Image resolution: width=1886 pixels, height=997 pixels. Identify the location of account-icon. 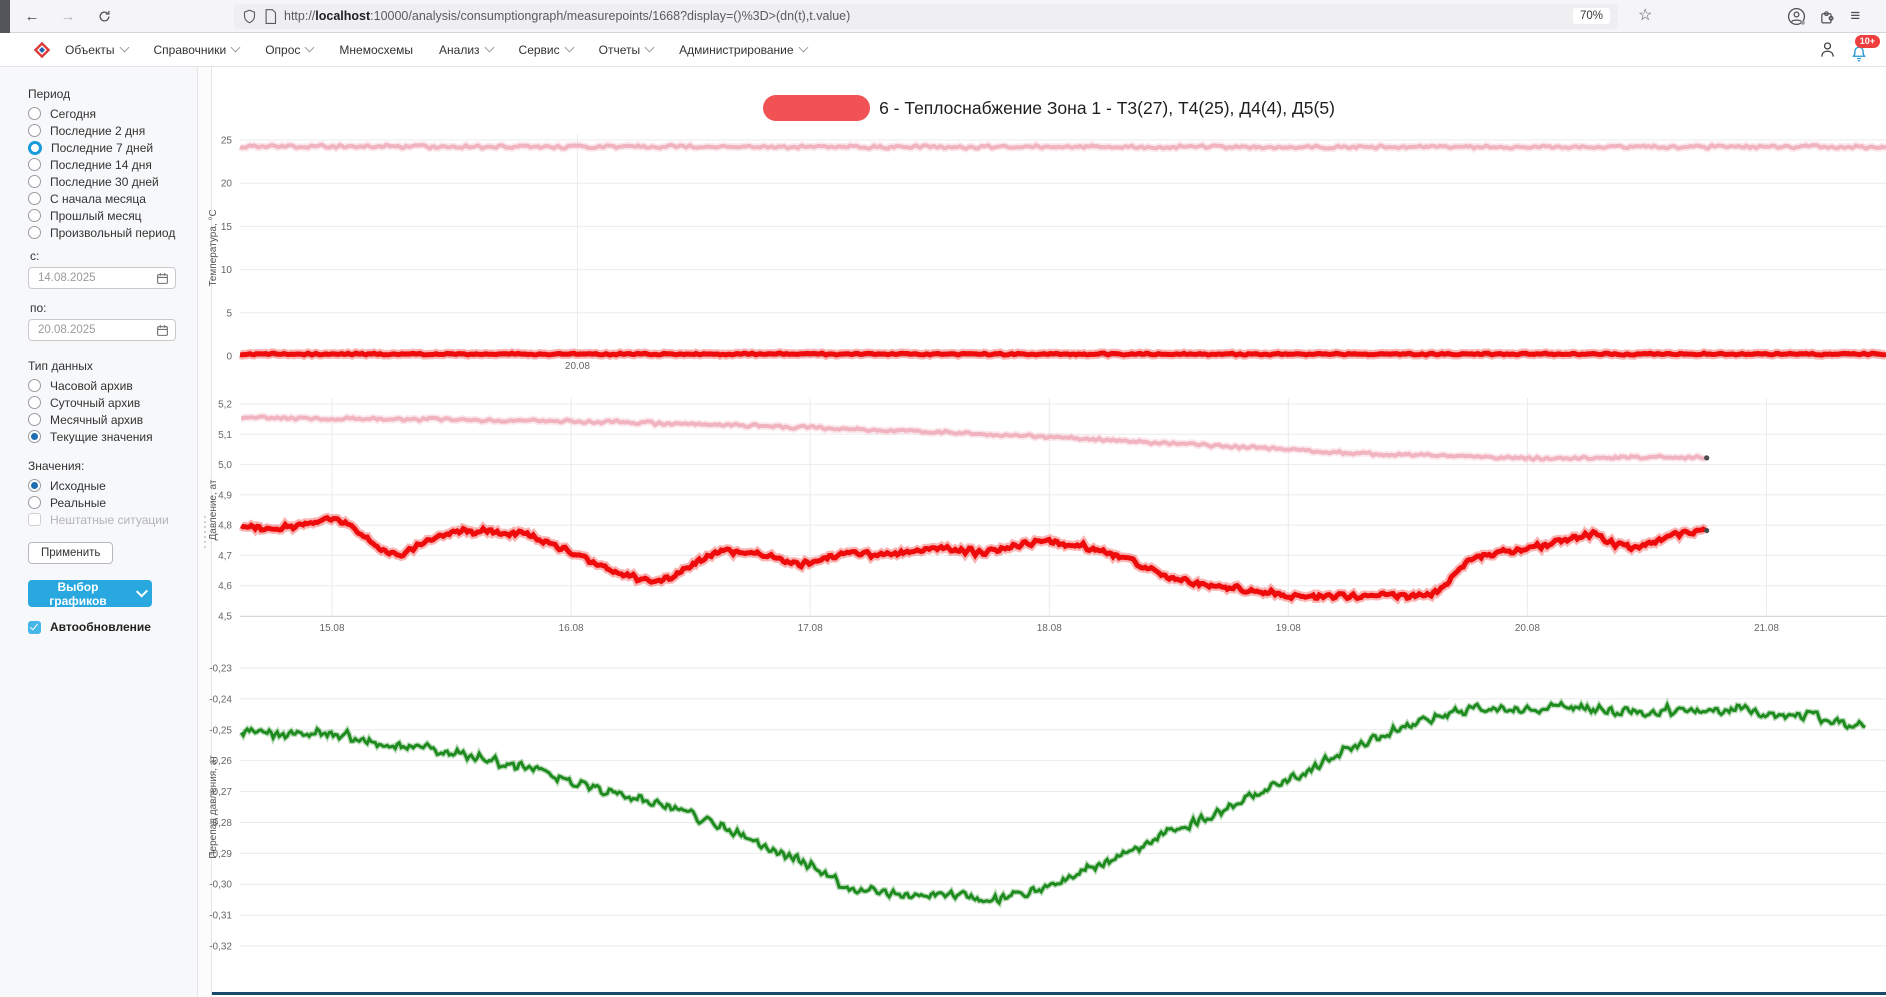
(1796, 16).